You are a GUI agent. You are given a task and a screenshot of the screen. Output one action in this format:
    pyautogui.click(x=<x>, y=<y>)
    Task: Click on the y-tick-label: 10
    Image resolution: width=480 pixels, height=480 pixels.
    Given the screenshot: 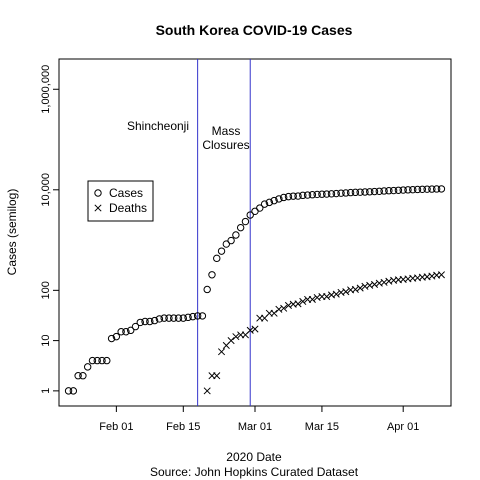 What is the action you would take?
    pyautogui.click(x=46, y=340)
    